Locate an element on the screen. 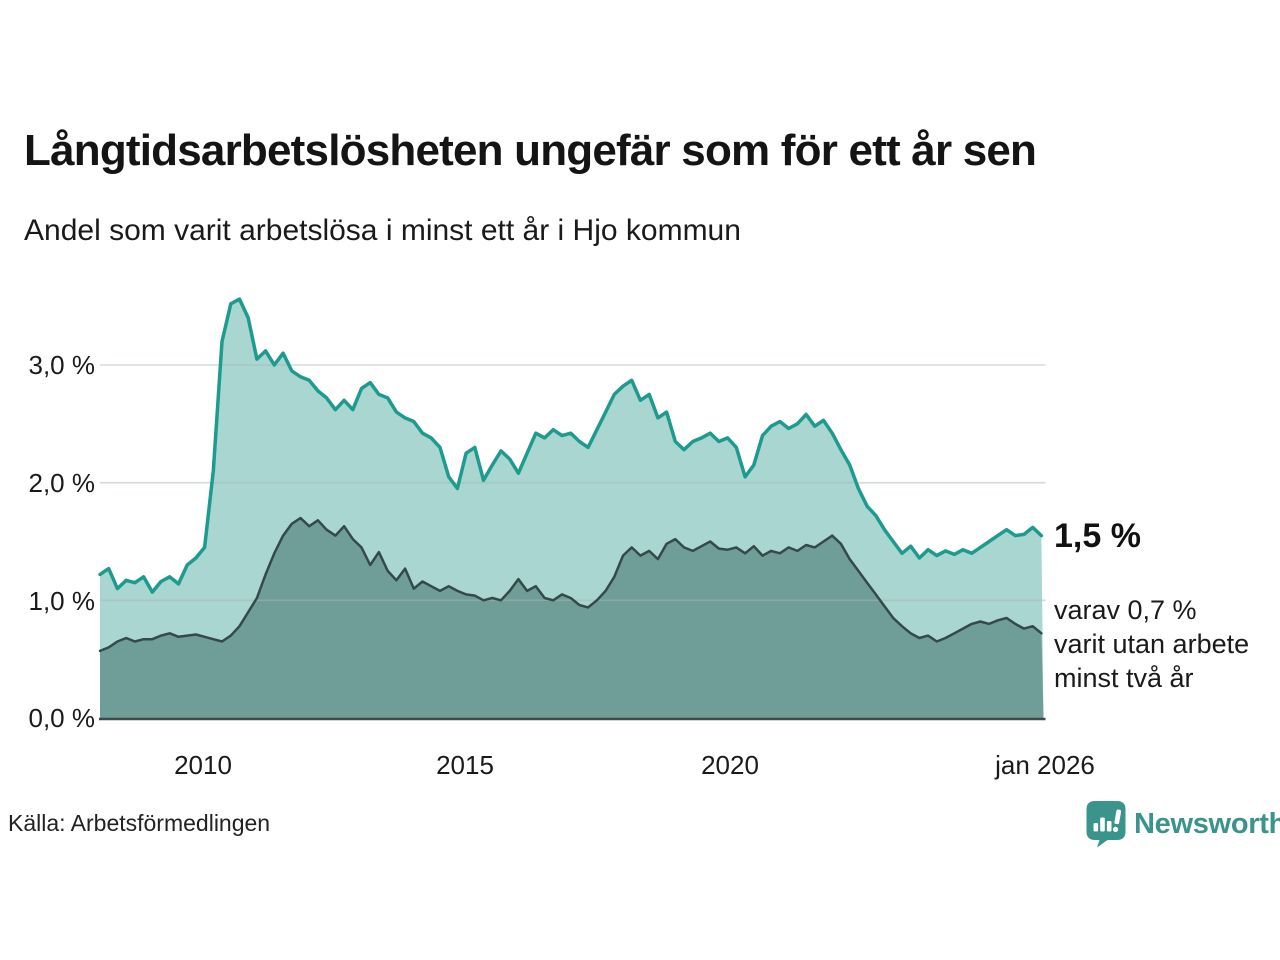 Image resolution: width=1280 pixels, height=960 pixels. x-axis-tick-2015: 2015 is located at coordinates (465, 765).